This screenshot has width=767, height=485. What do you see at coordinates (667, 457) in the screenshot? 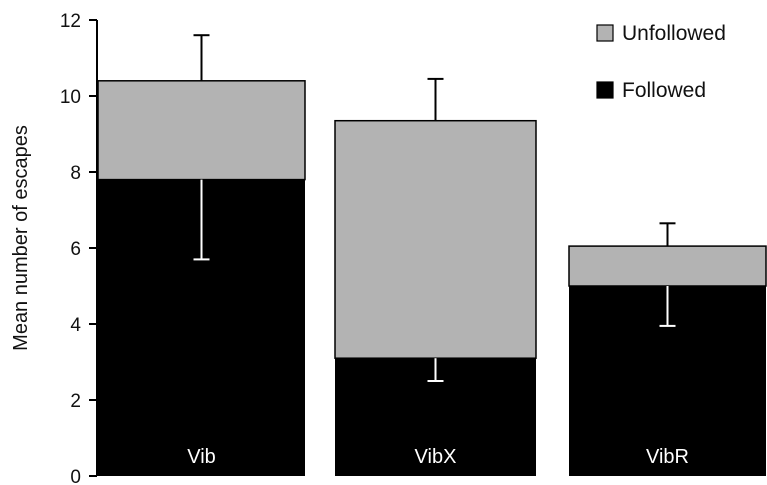
I see `category-label: VibR` at bounding box center [667, 457].